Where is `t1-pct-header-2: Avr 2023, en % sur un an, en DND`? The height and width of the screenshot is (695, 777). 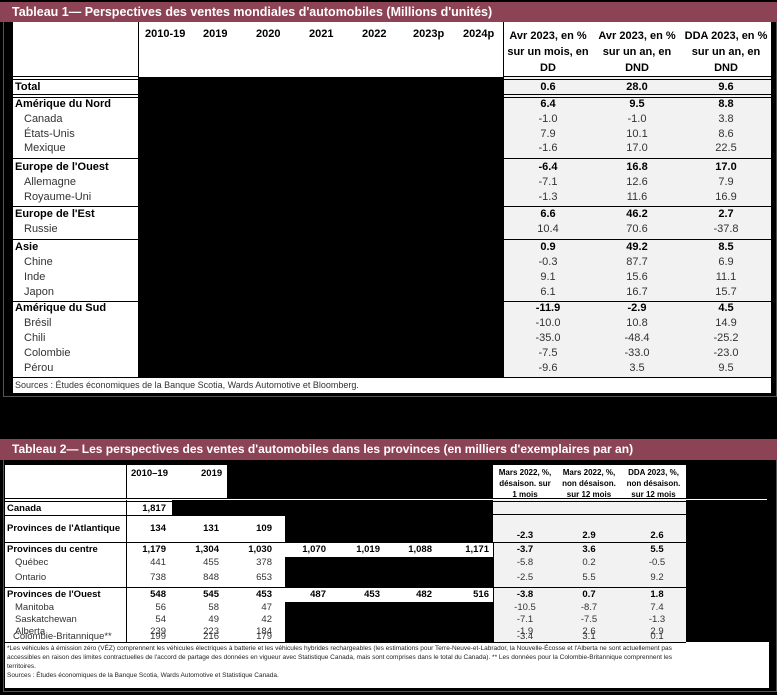
t1-pct-header-2: Avr 2023, en % sur un an, en DND is located at coordinates (637, 52).